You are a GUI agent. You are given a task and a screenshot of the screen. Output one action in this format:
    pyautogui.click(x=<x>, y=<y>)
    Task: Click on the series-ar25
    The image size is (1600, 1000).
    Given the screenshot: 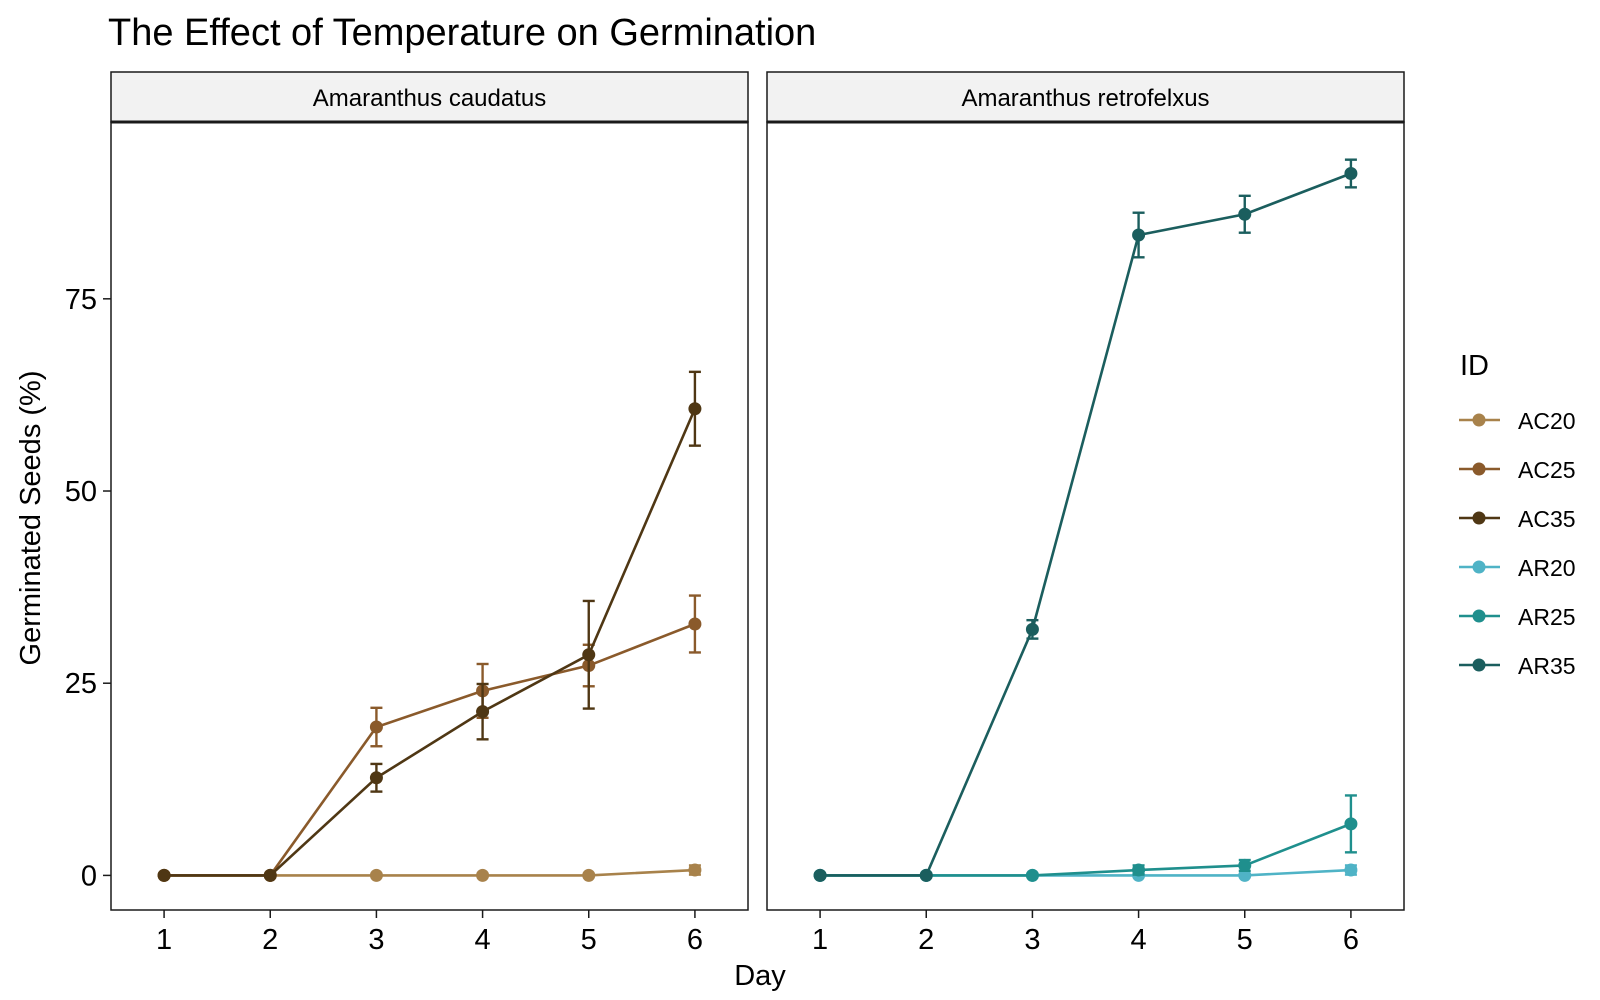 What is the action you would take?
    pyautogui.click(x=1085, y=838)
    